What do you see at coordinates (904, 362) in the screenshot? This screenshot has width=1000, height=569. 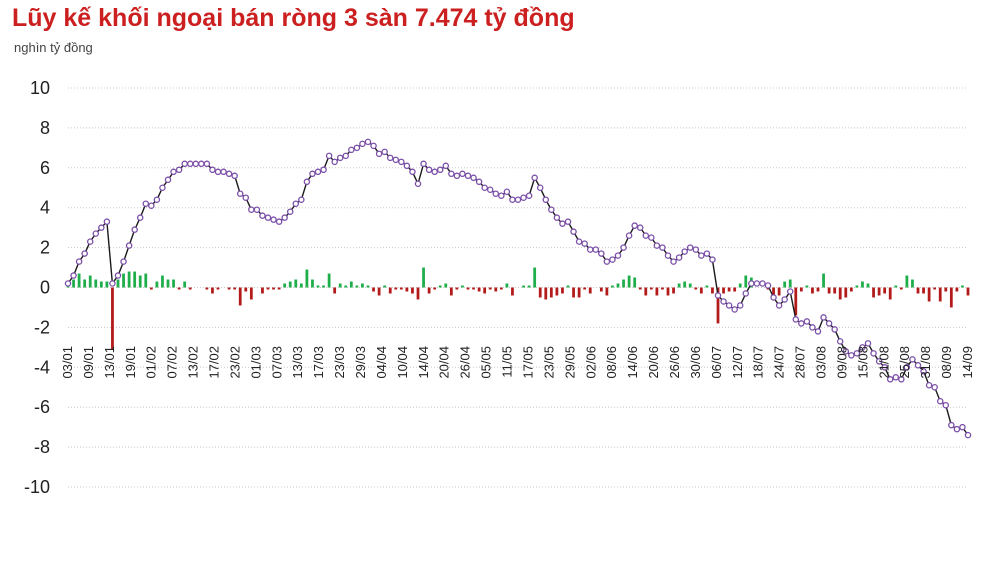 I see `x-tick-label: 25/08` at bounding box center [904, 362].